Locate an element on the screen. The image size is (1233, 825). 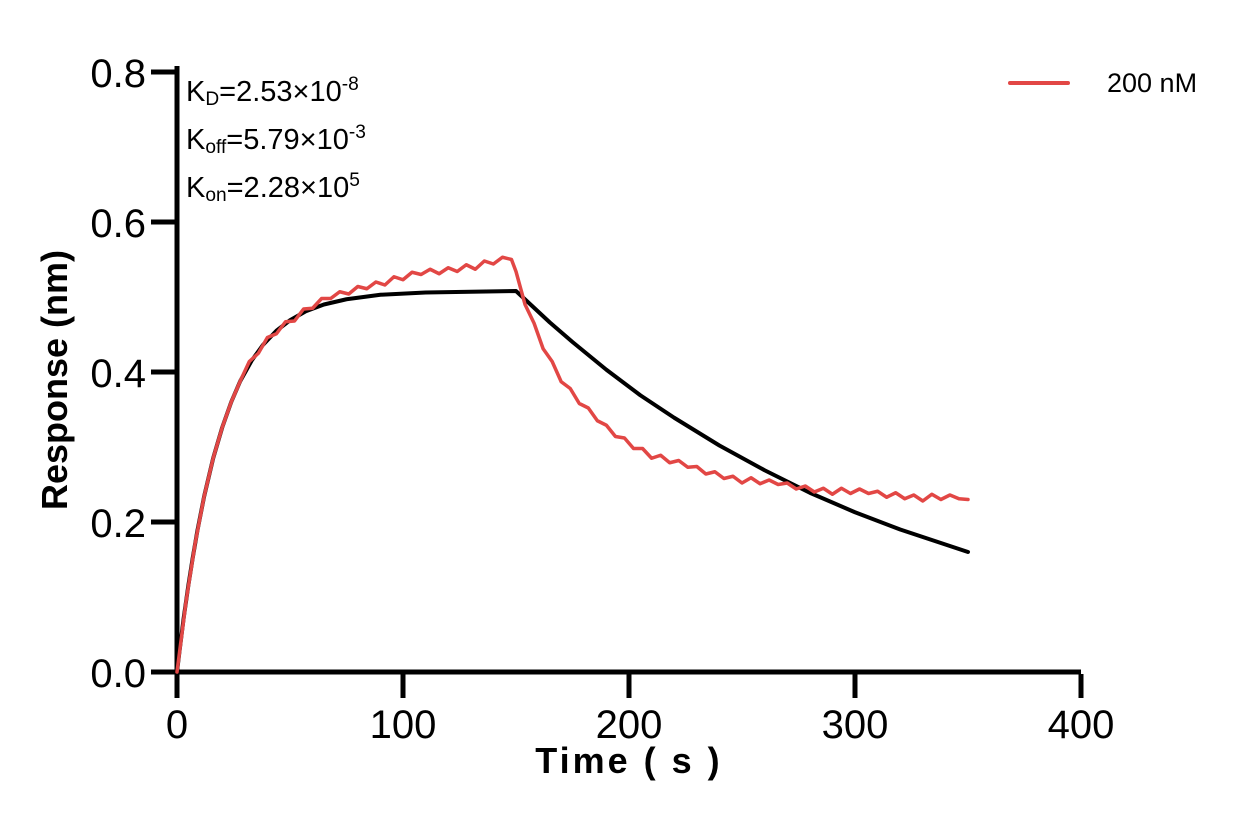
y-tick-label: 0.2 is located at coordinates (118, 524).